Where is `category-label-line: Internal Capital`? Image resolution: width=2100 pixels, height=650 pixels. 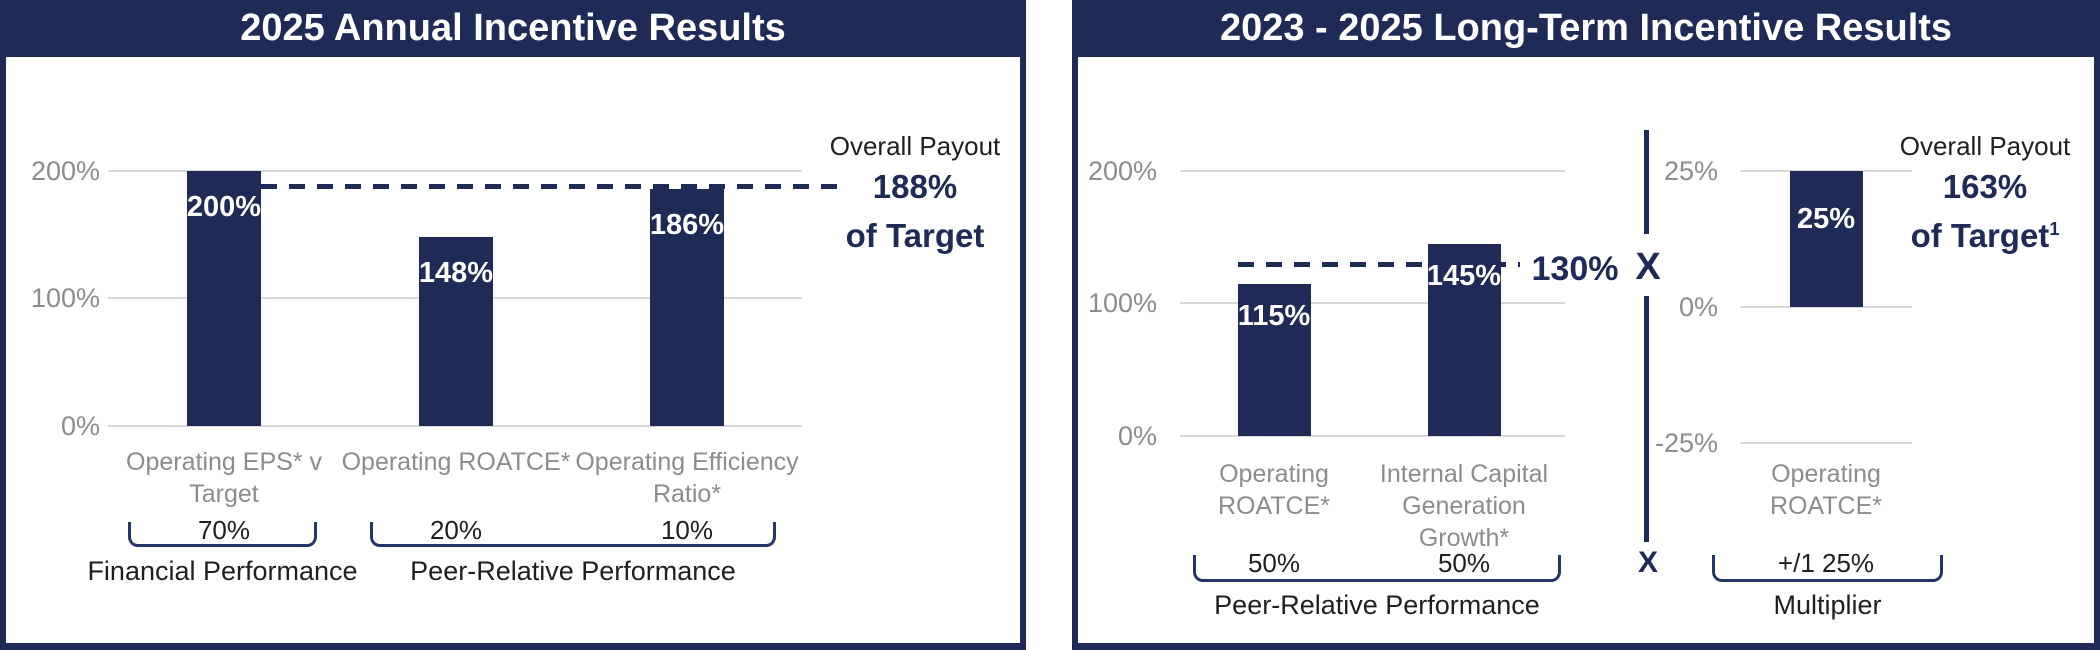 category-label-line: Internal Capital is located at coordinates (1464, 474).